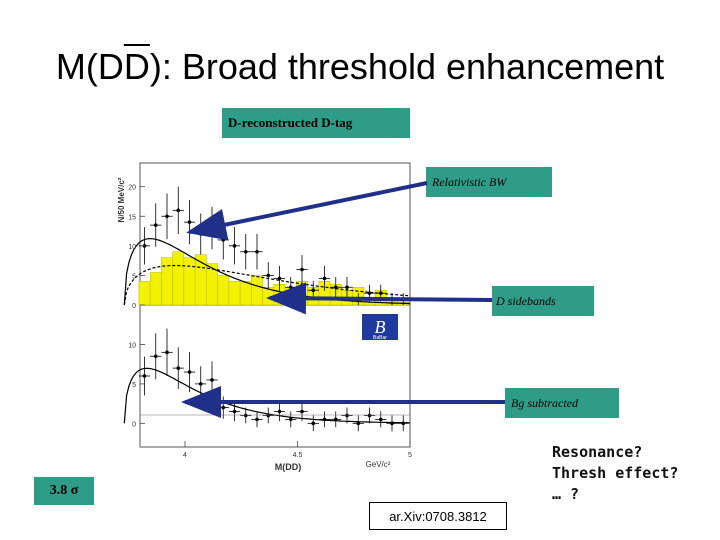 The image size is (720, 540). I want to click on arxiv-reference-text: ar.Xiv:0708.3812, so click(438, 516).